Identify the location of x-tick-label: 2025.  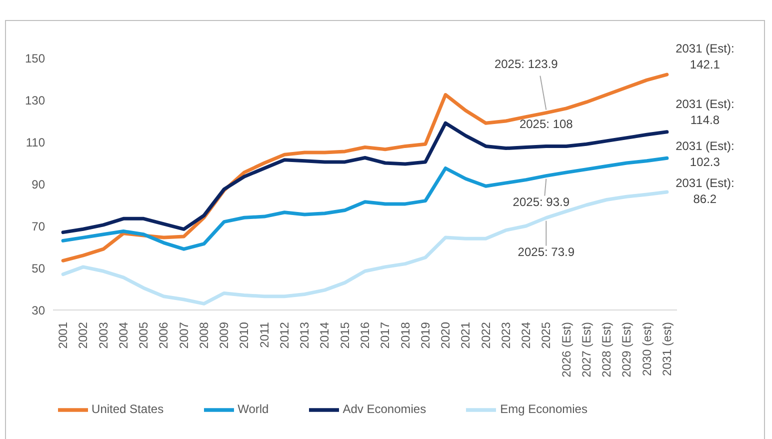
(546, 335).